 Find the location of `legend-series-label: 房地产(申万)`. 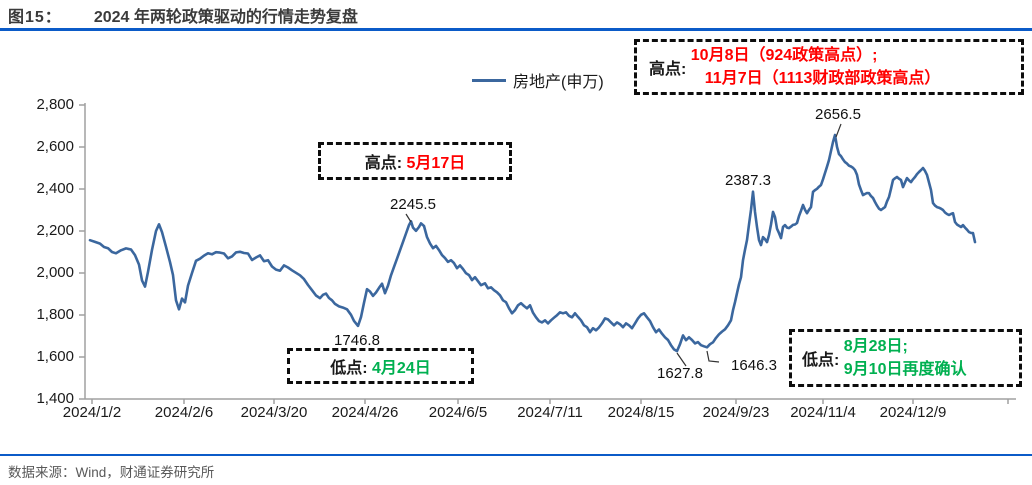

legend-series-label: 房地产(申万) is located at coordinates (558, 82).